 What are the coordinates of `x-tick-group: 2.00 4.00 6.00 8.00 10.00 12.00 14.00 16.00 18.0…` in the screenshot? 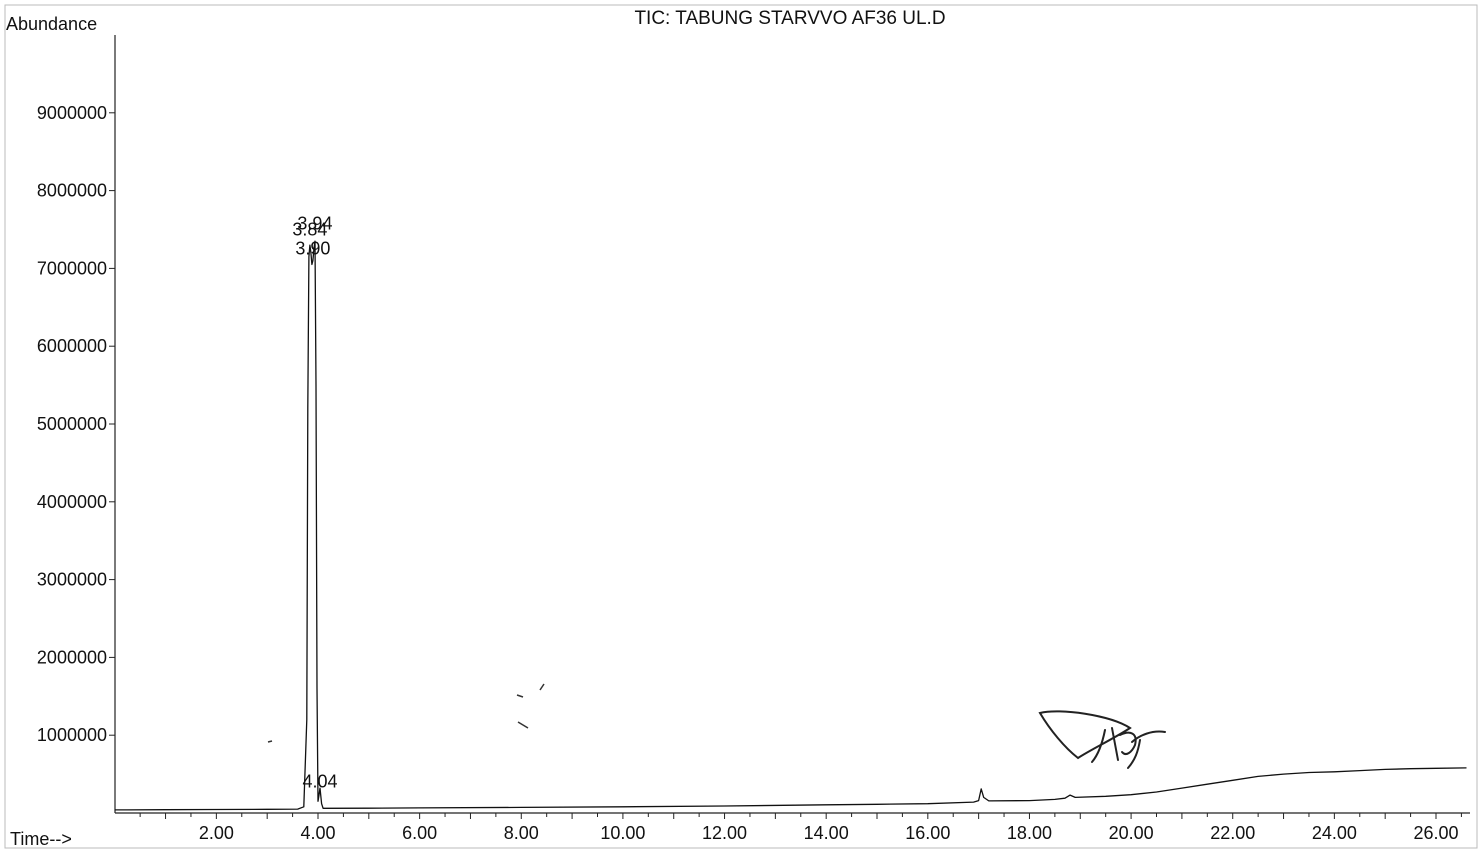 It's located at (800, 828).